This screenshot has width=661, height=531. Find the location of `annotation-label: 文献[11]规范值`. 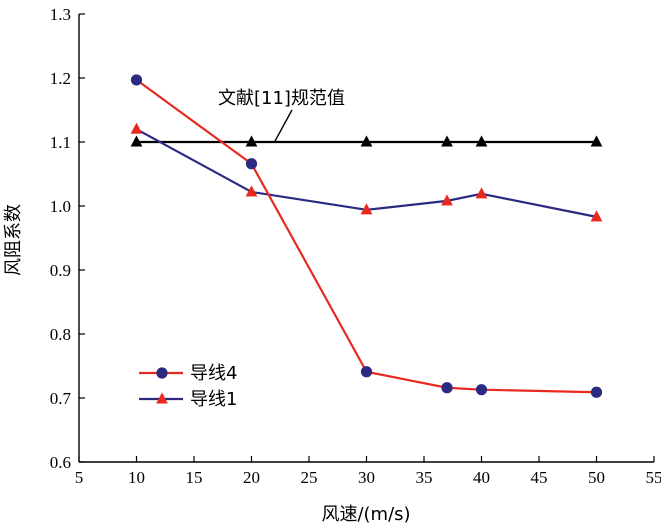

annotation-label: 文献[11]规范值 is located at coordinates (281, 98).